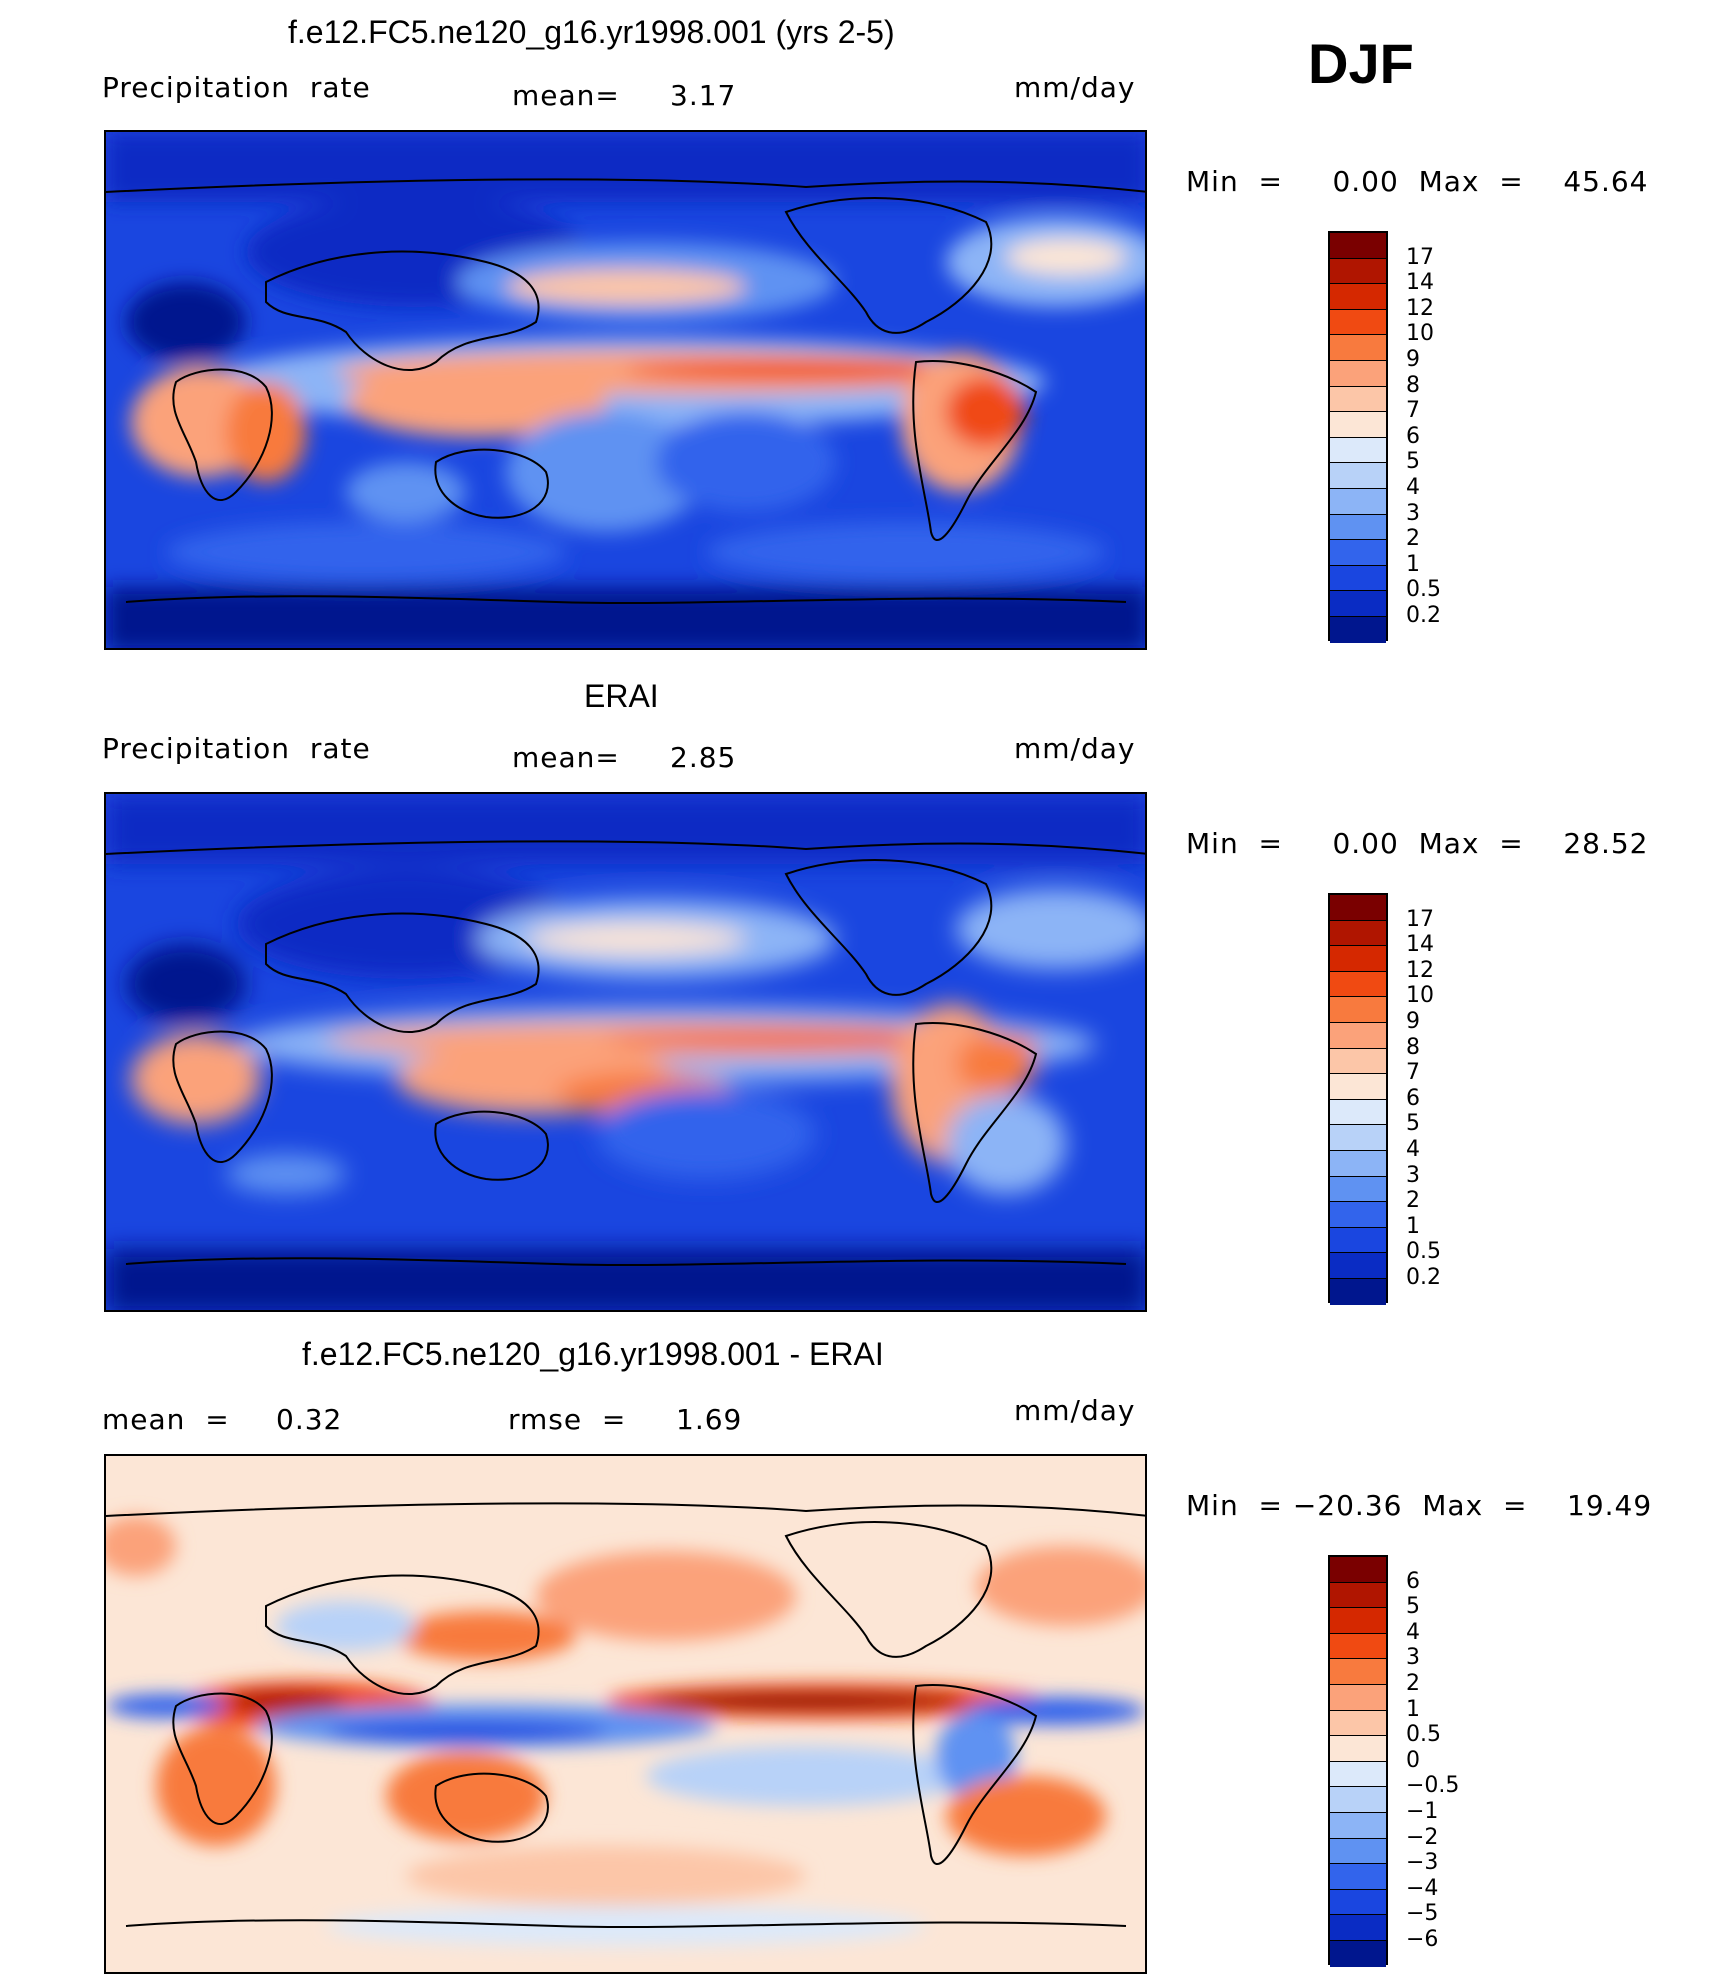 The height and width of the screenshot is (1979, 1710). I want to click on colorbar-tick-label: −4, so click(1422, 1888).